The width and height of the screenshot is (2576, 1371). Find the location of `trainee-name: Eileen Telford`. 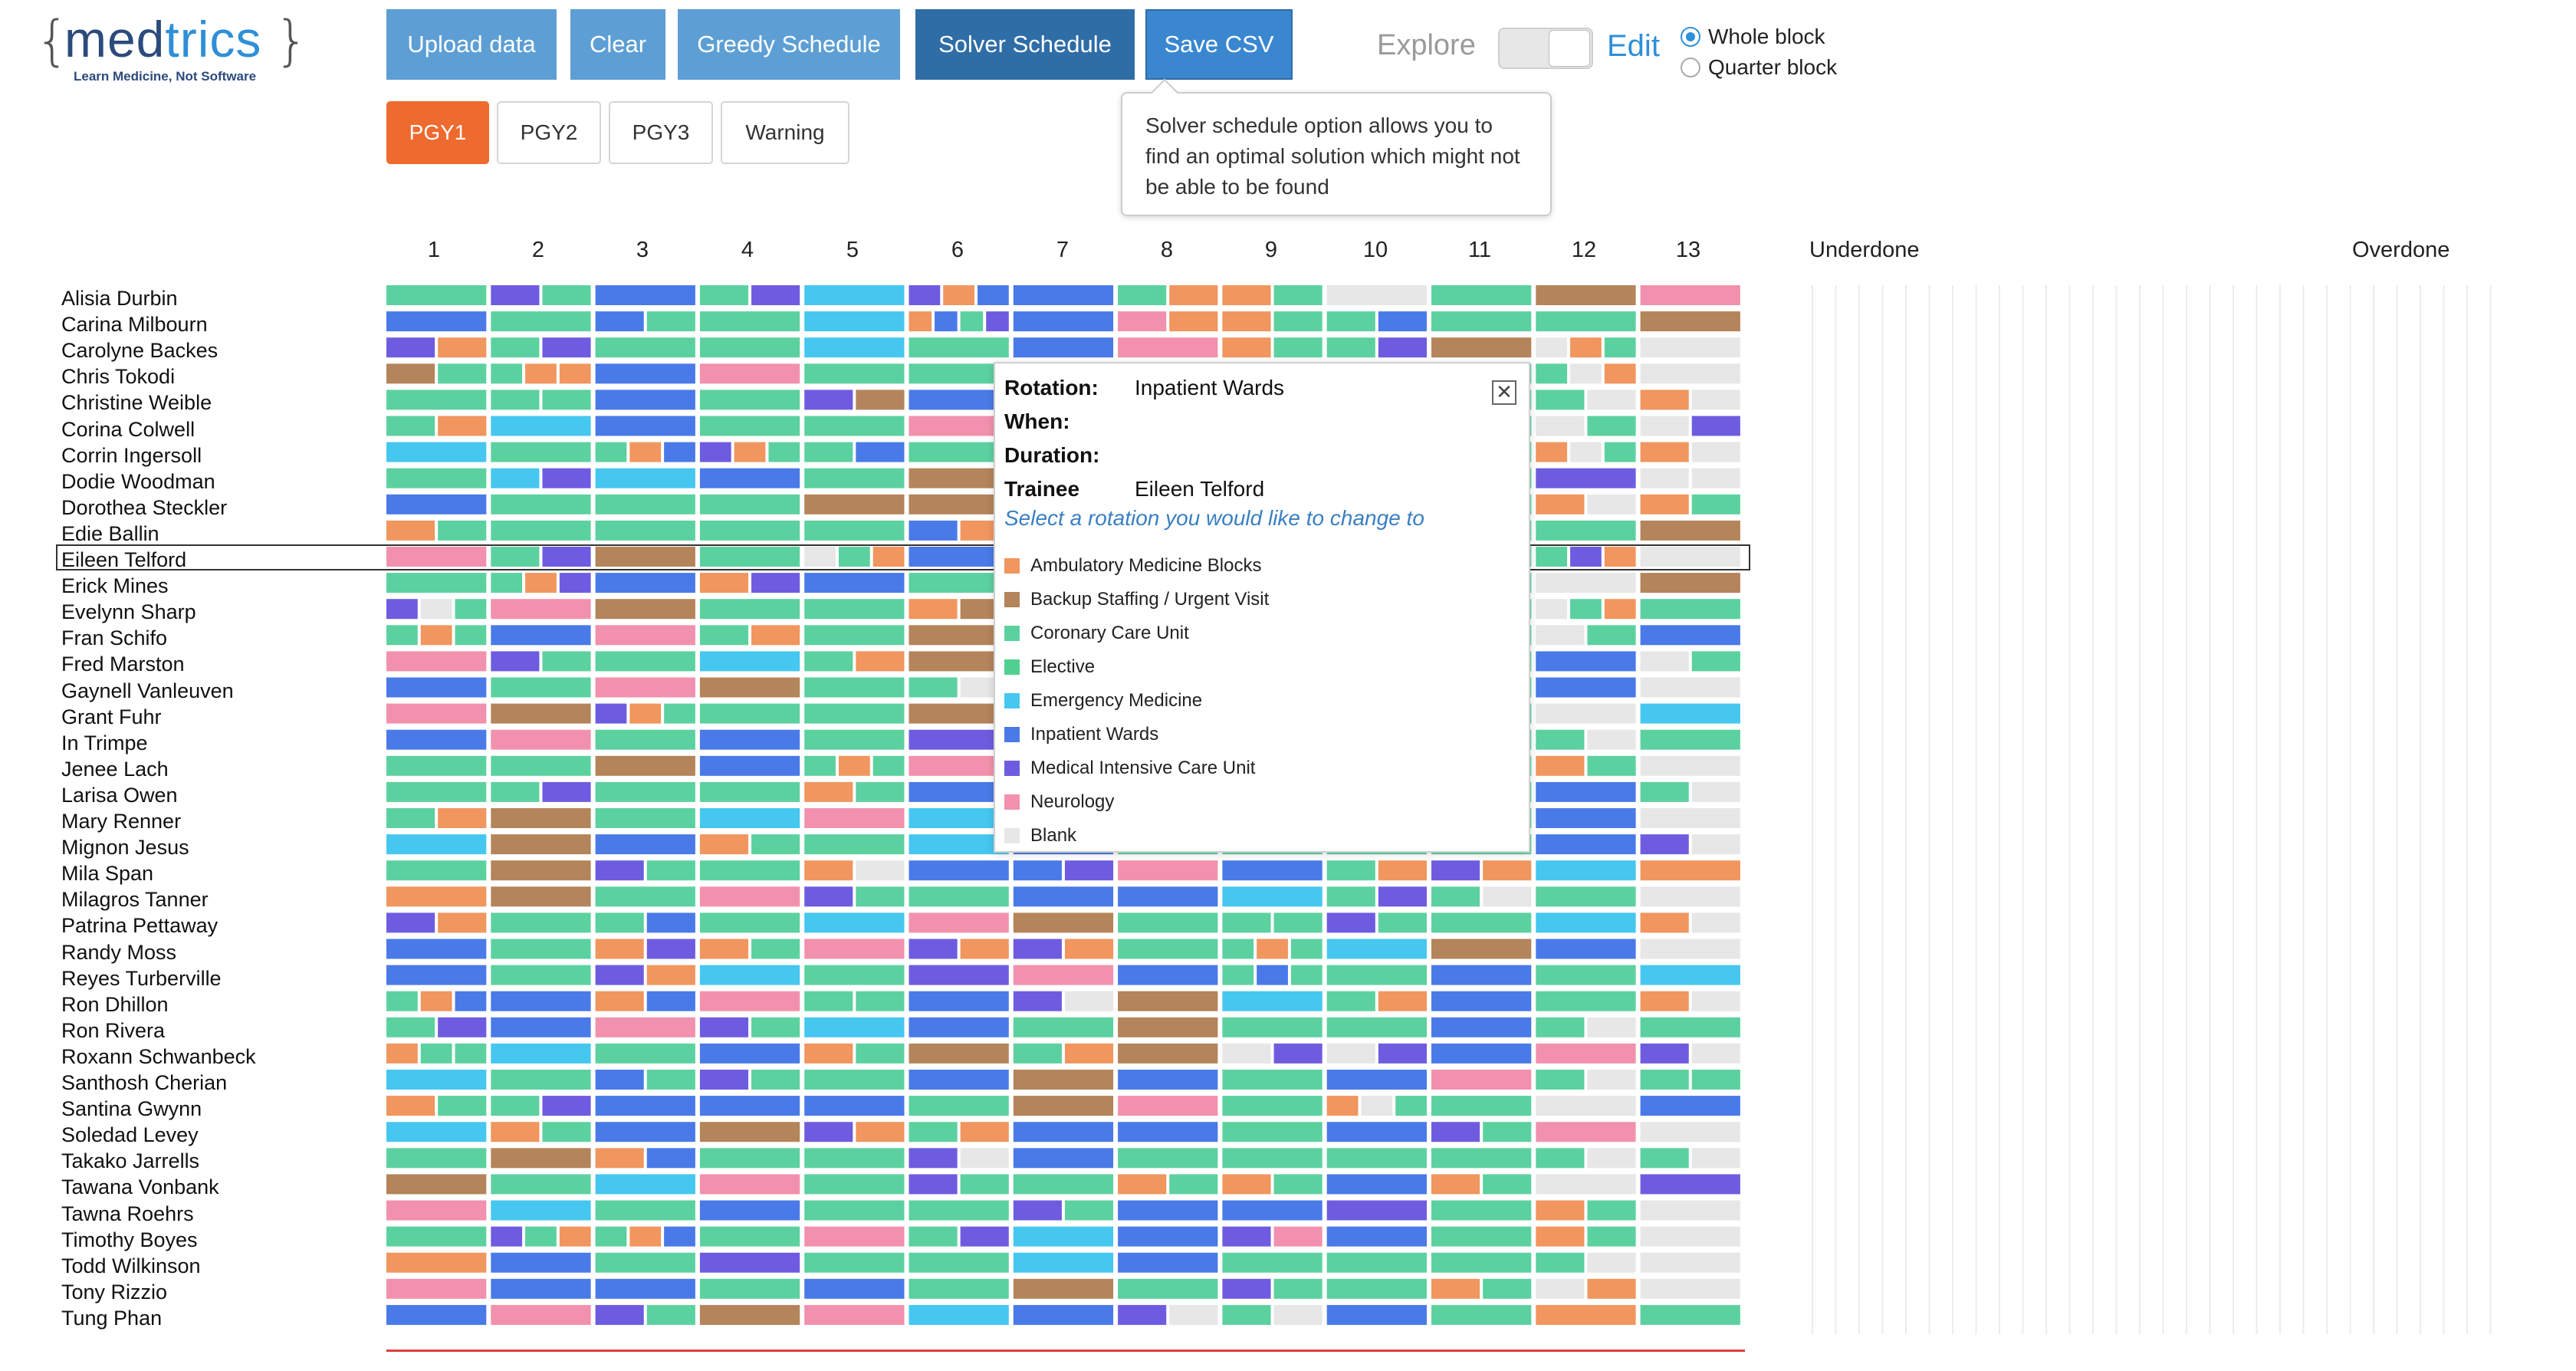

trainee-name: Eileen Telford is located at coordinates (124, 560).